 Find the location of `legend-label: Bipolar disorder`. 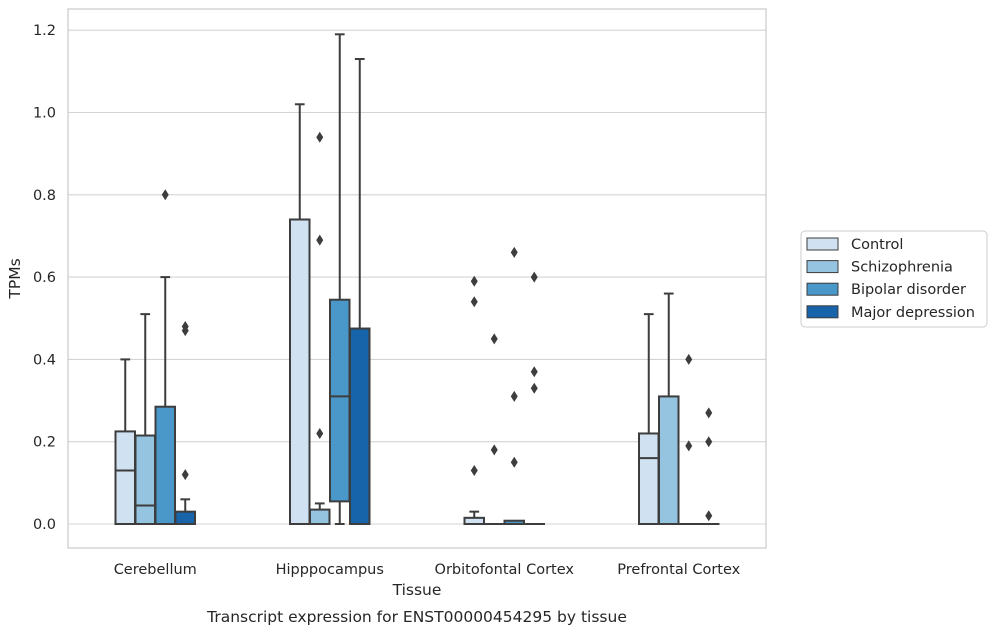

legend-label: Bipolar disorder is located at coordinates (908, 290).